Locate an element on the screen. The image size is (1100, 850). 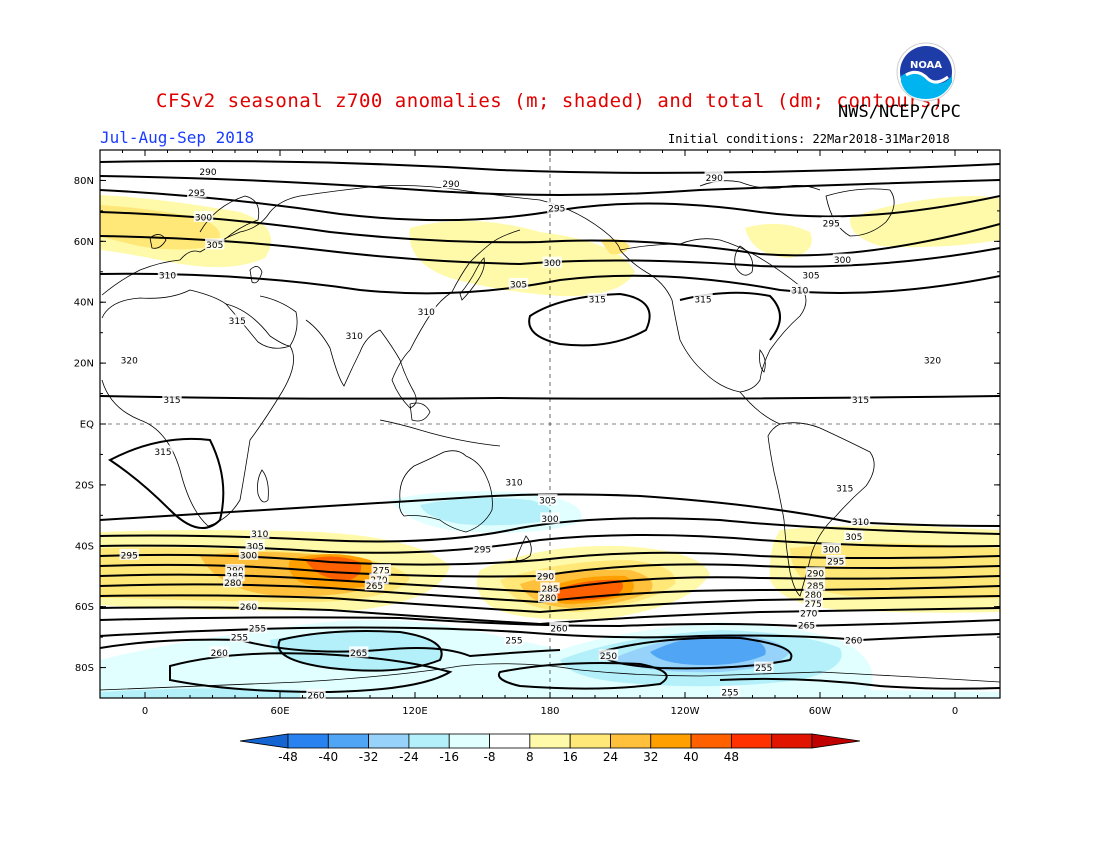
noaa-logo-icon: NOAA is located at coordinates (926, 72).